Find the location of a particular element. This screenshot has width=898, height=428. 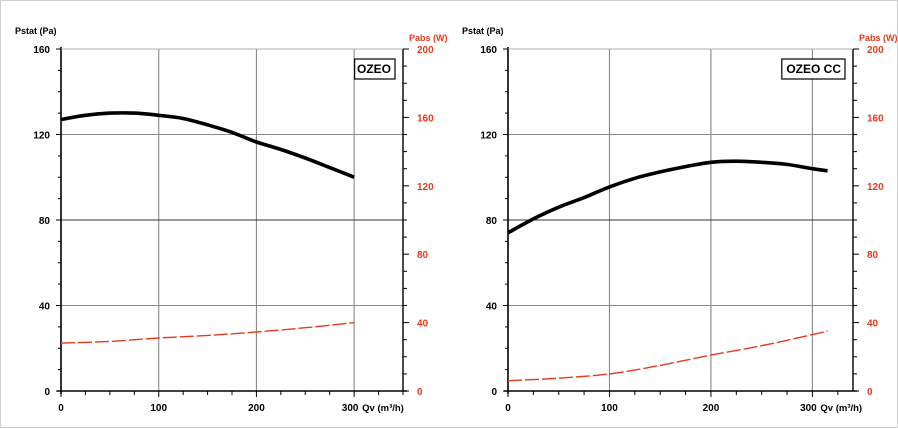

curve-label: OZEO CC is located at coordinates (813, 69).